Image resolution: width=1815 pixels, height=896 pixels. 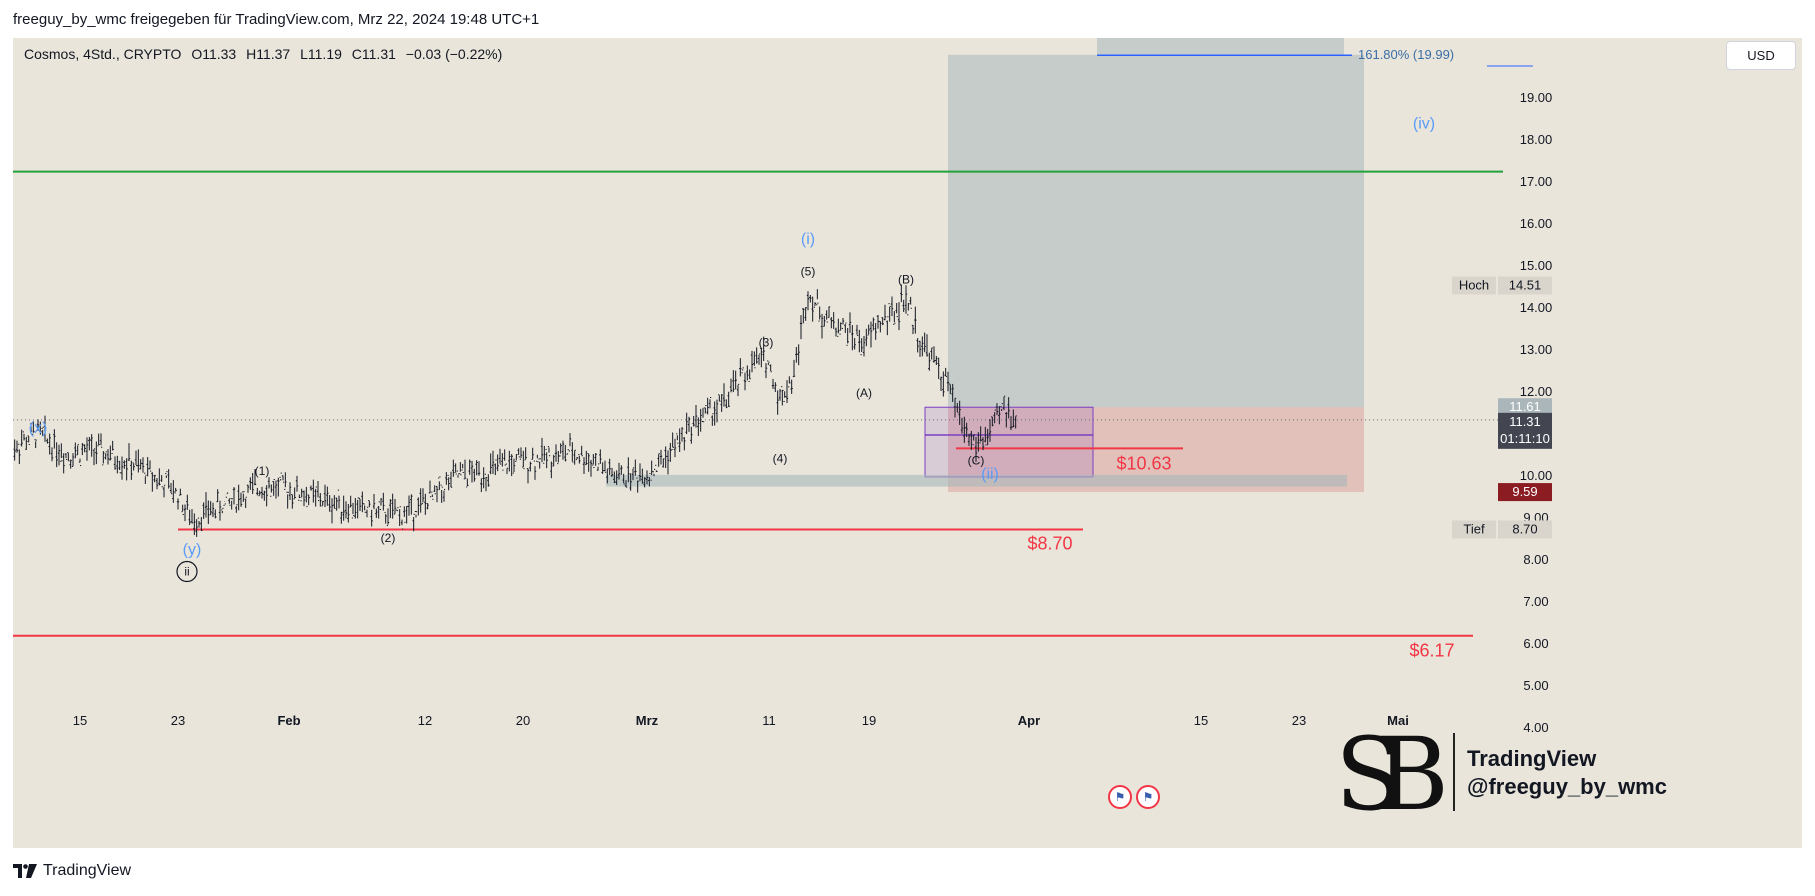 I want to click on y-tick-6.00: 6.00, so click(x=1535, y=643).